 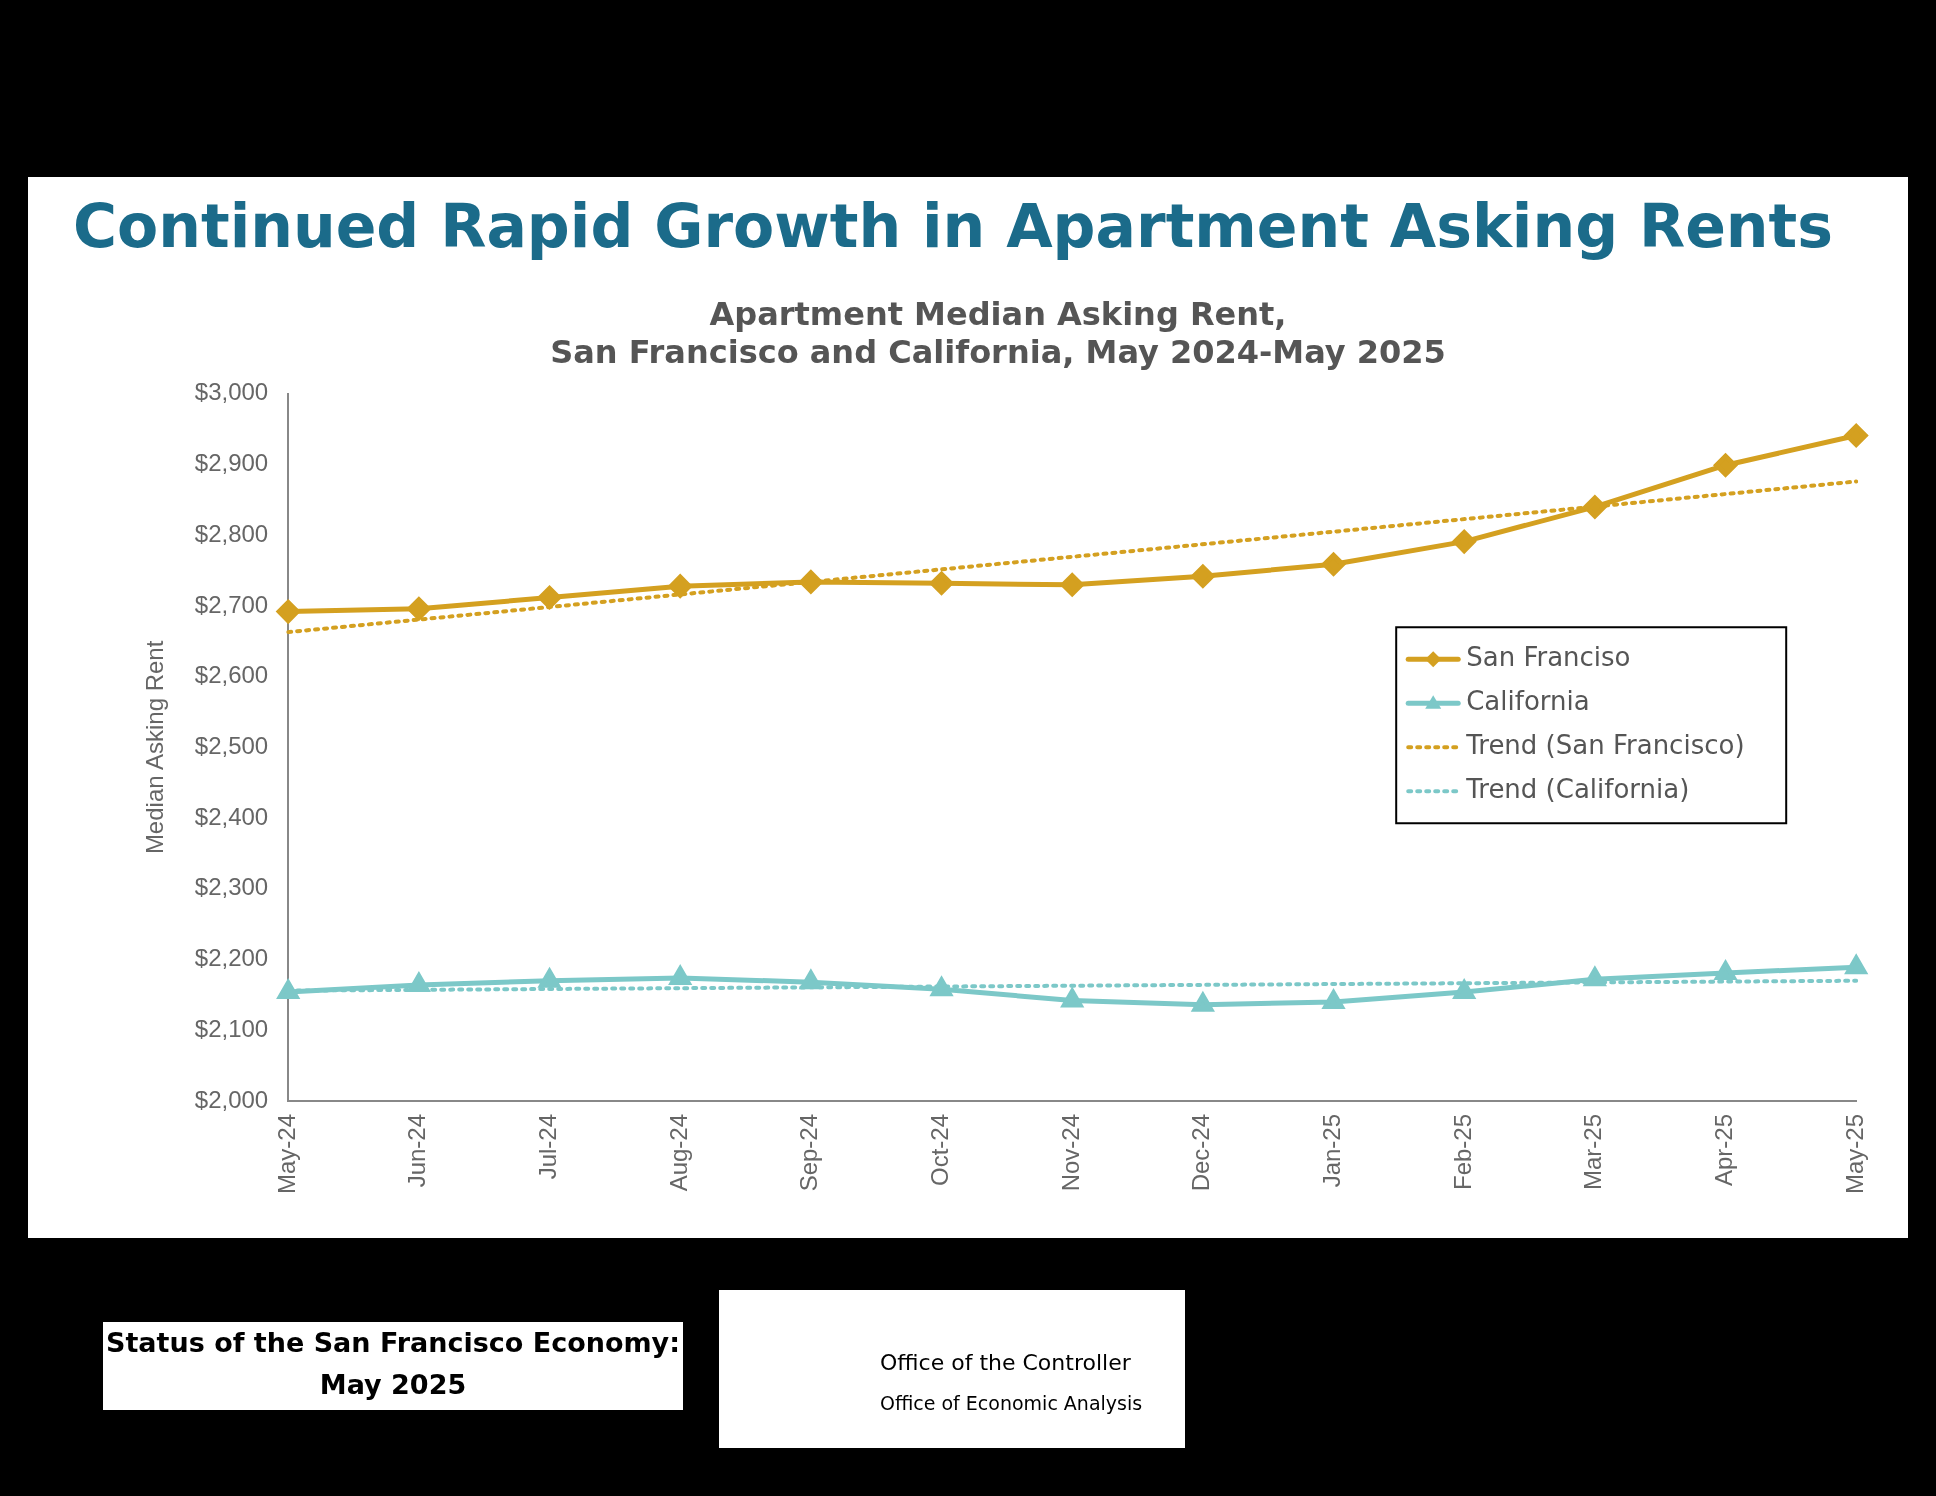 What do you see at coordinates (678, 1152) in the screenshot?
I see `x-tick-label: Aug-24` at bounding box center [678, 1152].